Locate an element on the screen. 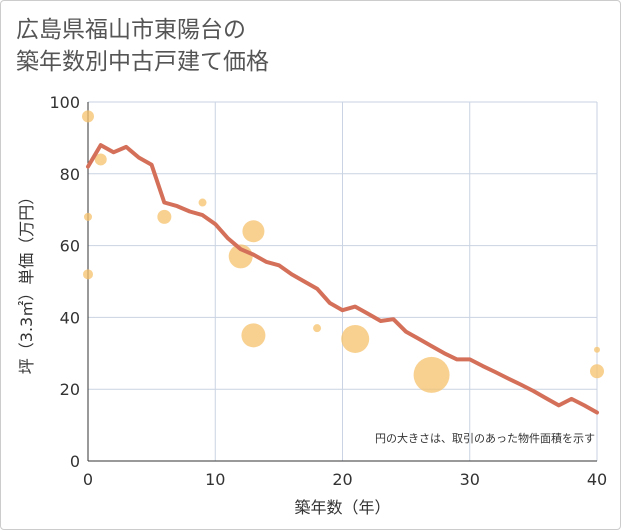  x-axis-label: 築年数（年） is located at coordinates (342, 507).